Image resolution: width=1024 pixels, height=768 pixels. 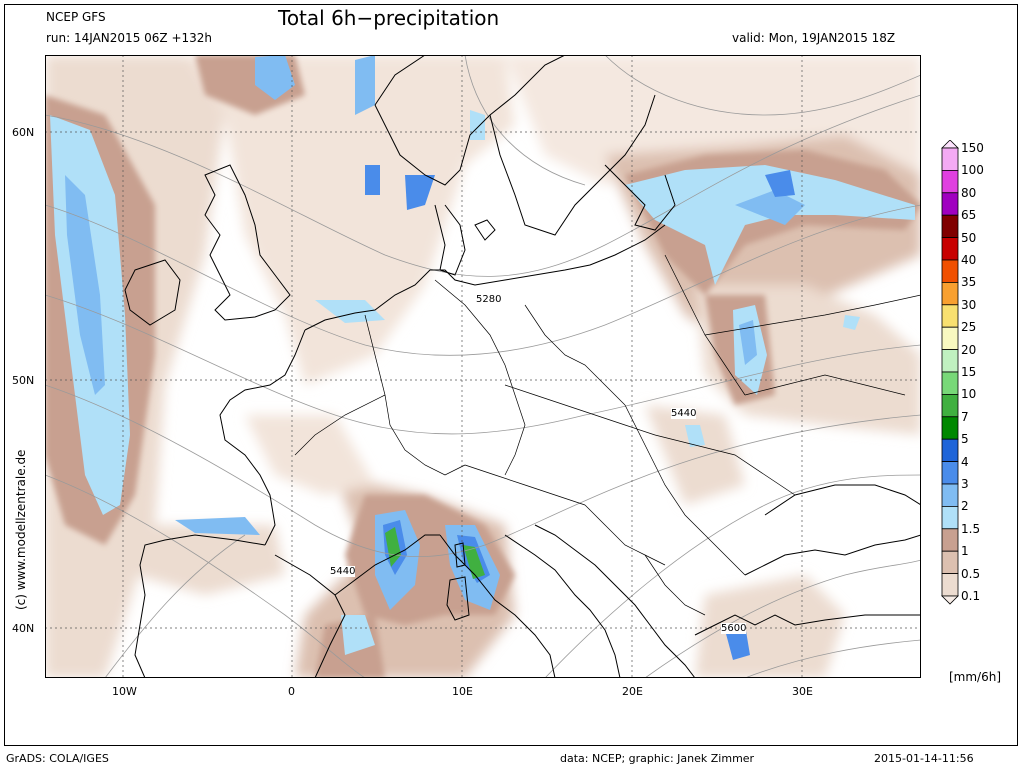 What do you see at coordinates (972, 148) in the screenshot?
I see `colorbar-level-label: 150` at bounding box center [972, 148].